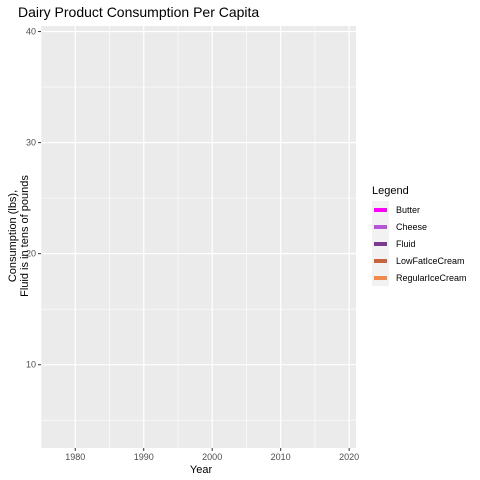 The image size is (480, 480). Describe the element at coordinates (380, 261) in the screenshot. I see `legend-swatch-lowfaticecream` at that location.